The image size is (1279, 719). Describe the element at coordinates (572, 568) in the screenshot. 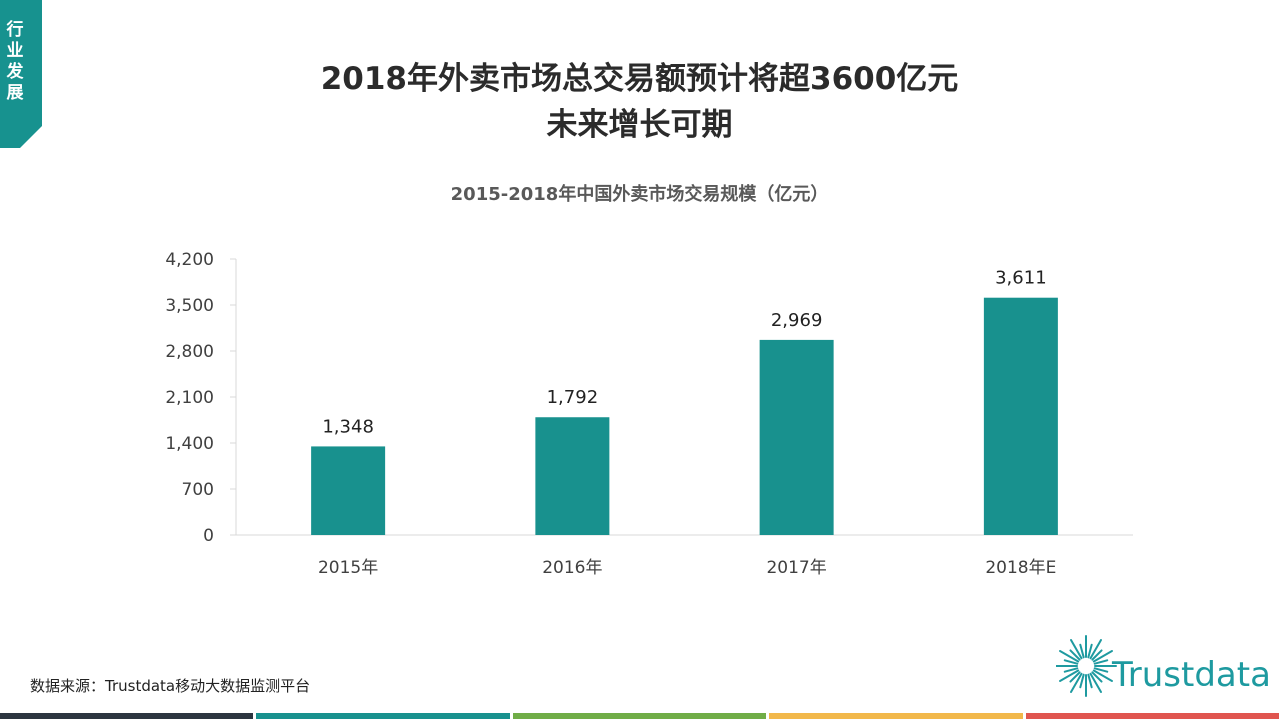

I see `x-tick-label: 2016年` at that location.